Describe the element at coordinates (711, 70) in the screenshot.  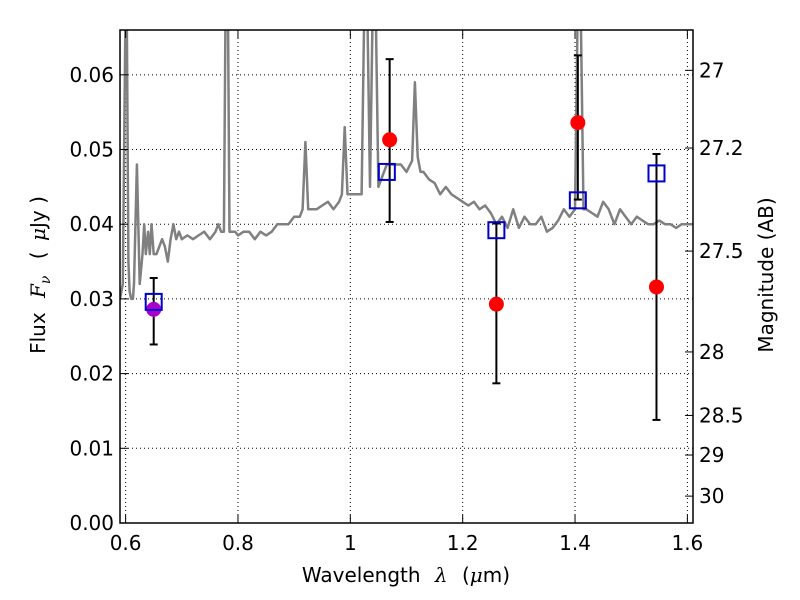
I see `y2-tick-label: 27` at that location.